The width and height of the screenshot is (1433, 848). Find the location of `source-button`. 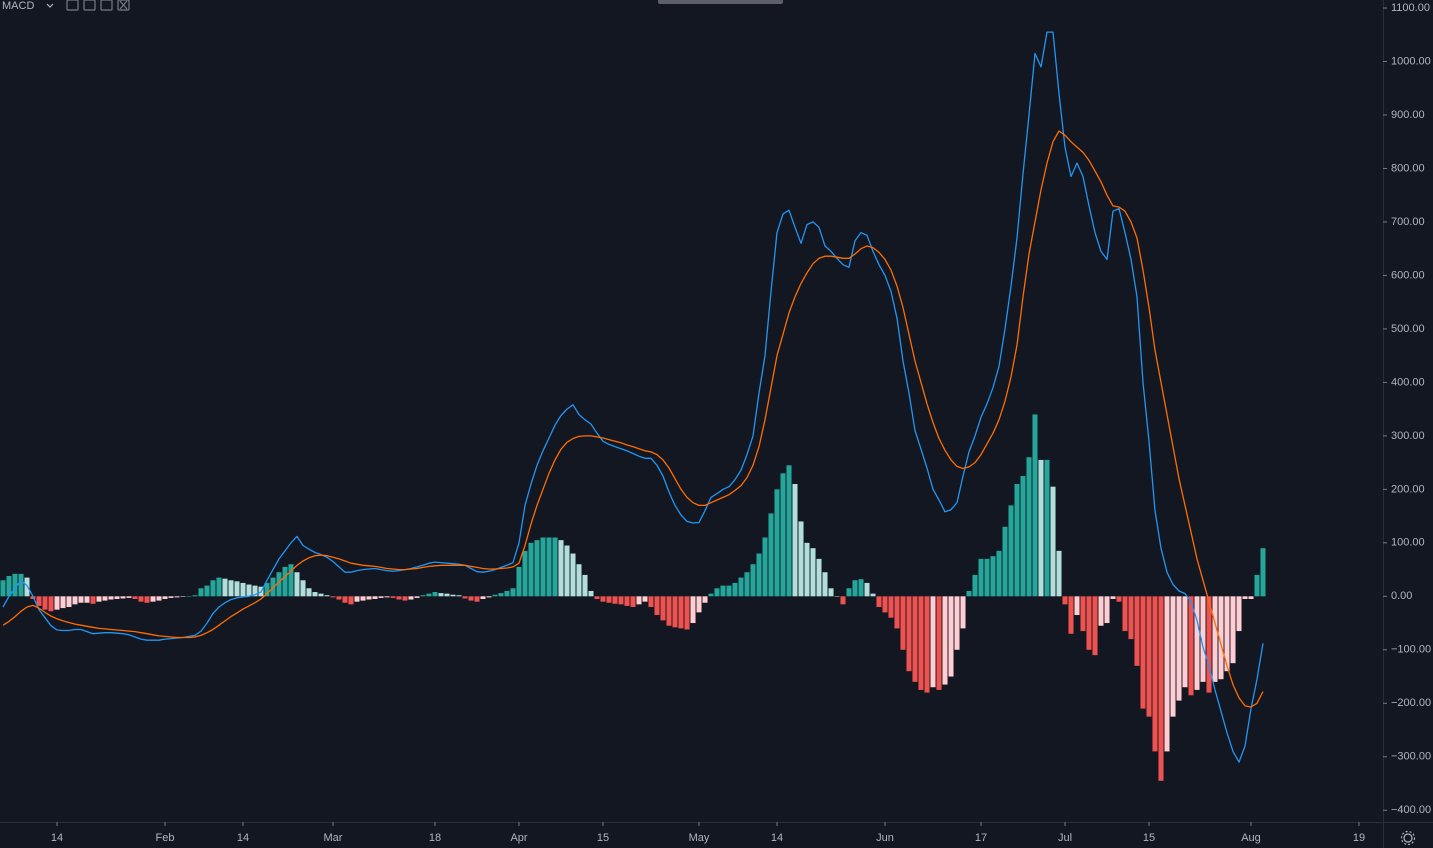

source-button is located at coordinates (106, 5).